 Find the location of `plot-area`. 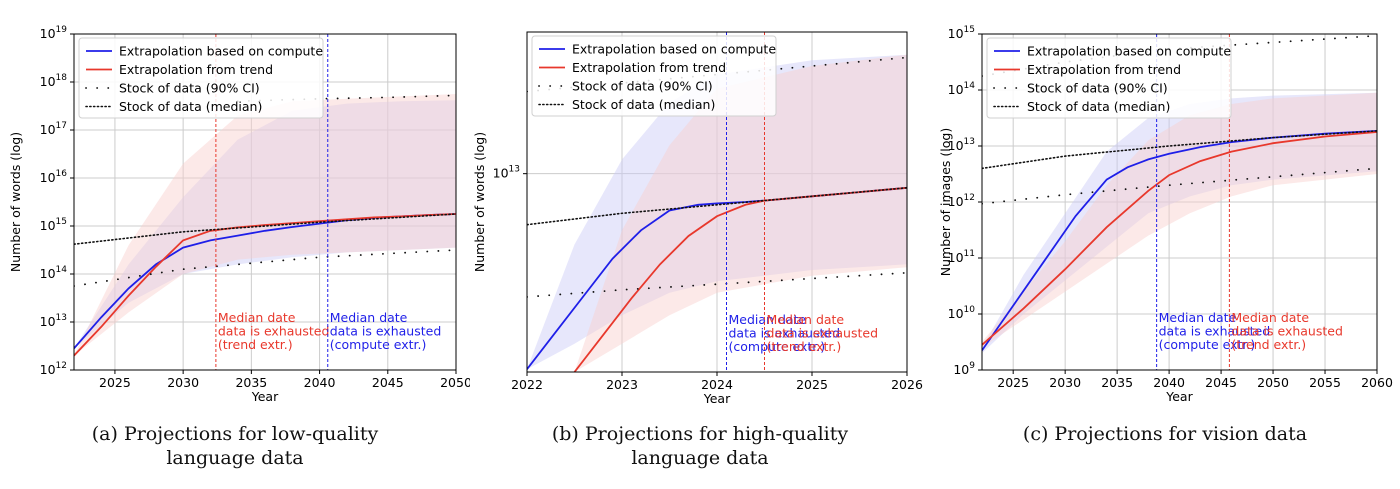

plot-area is located at coordinates (265, 225).